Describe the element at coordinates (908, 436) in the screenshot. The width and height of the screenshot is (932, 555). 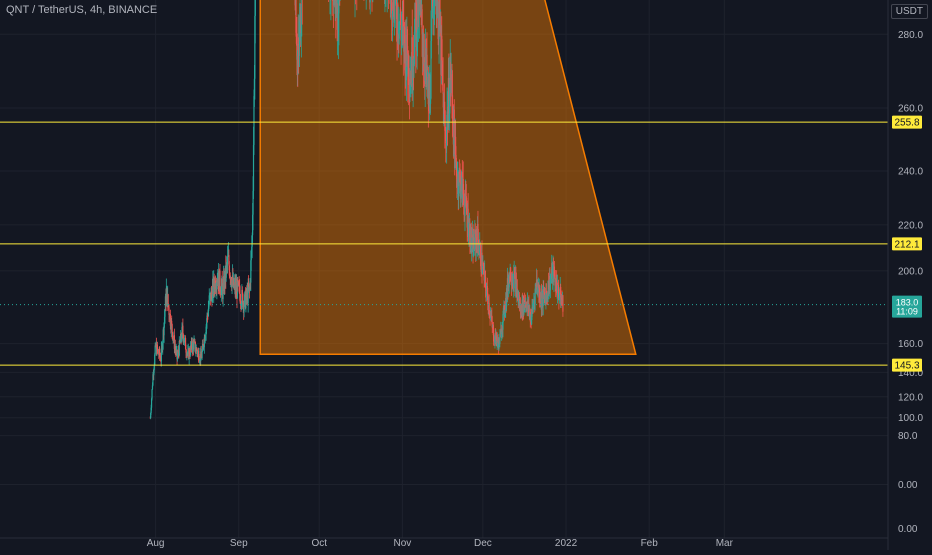
I see `y-tick-label: 80.0` at that location.